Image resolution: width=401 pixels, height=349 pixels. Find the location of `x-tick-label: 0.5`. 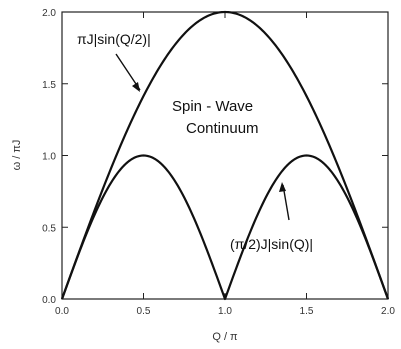

x-tick-label: 0.5 is located at coordinates (144, 311).